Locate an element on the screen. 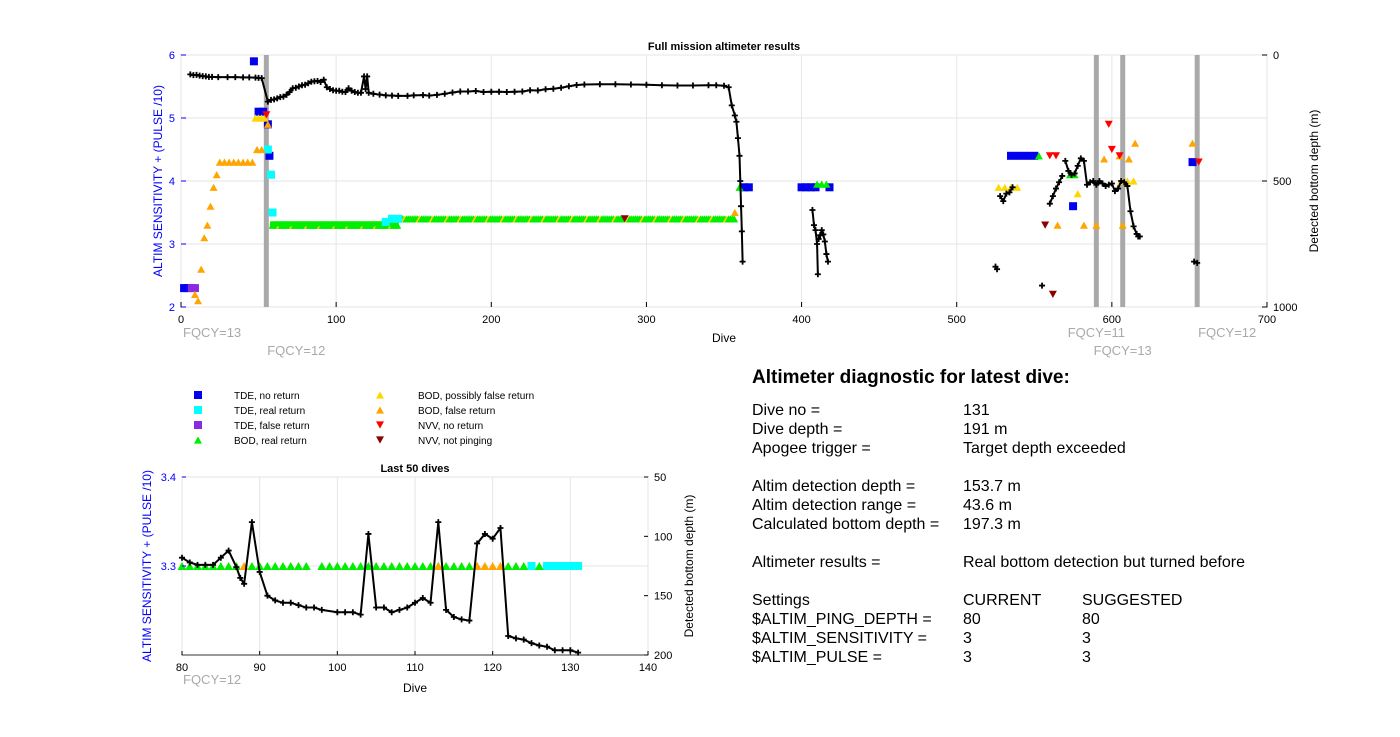 The height and width of the screenshot is (737, 1400). small-x-tick-label: 80 is located at coordinates (182, 668).